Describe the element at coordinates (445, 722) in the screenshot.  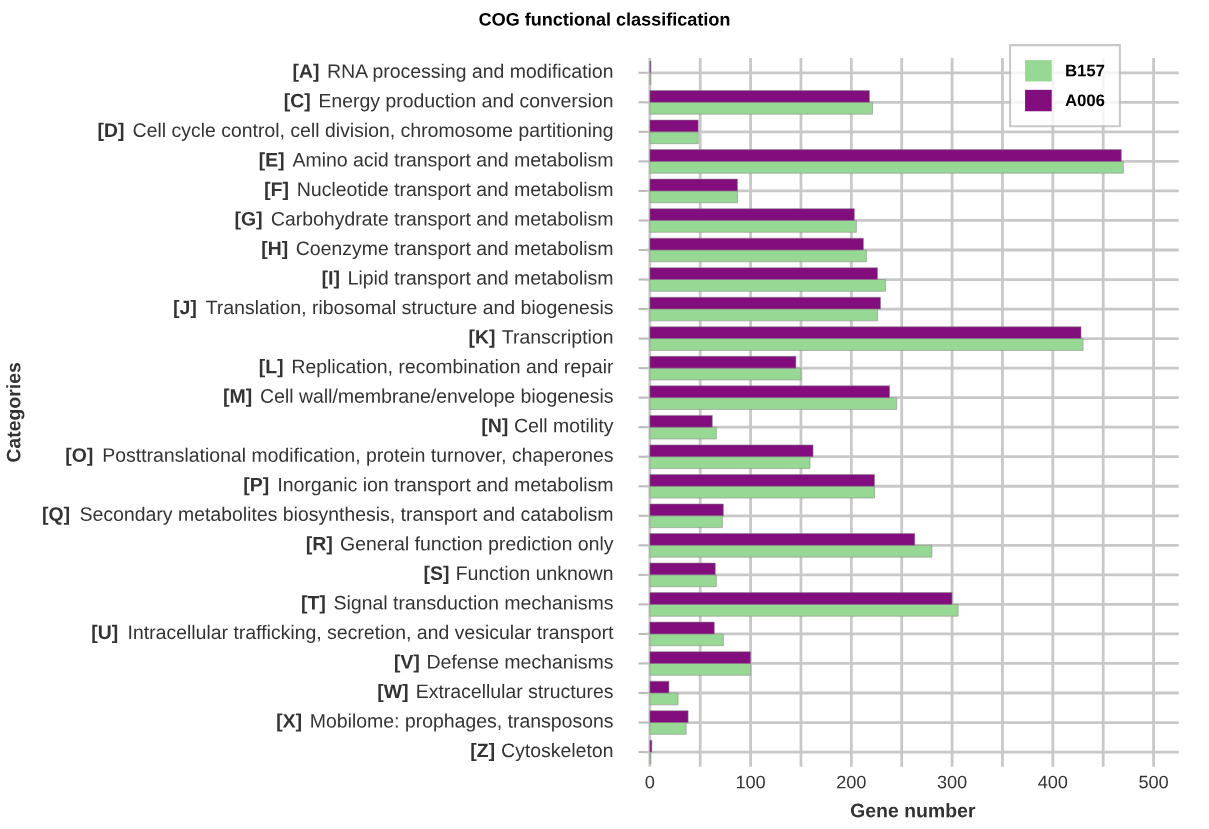
I see `y-tick-label: [X] Mobilome: prophages, transposons` at that location.